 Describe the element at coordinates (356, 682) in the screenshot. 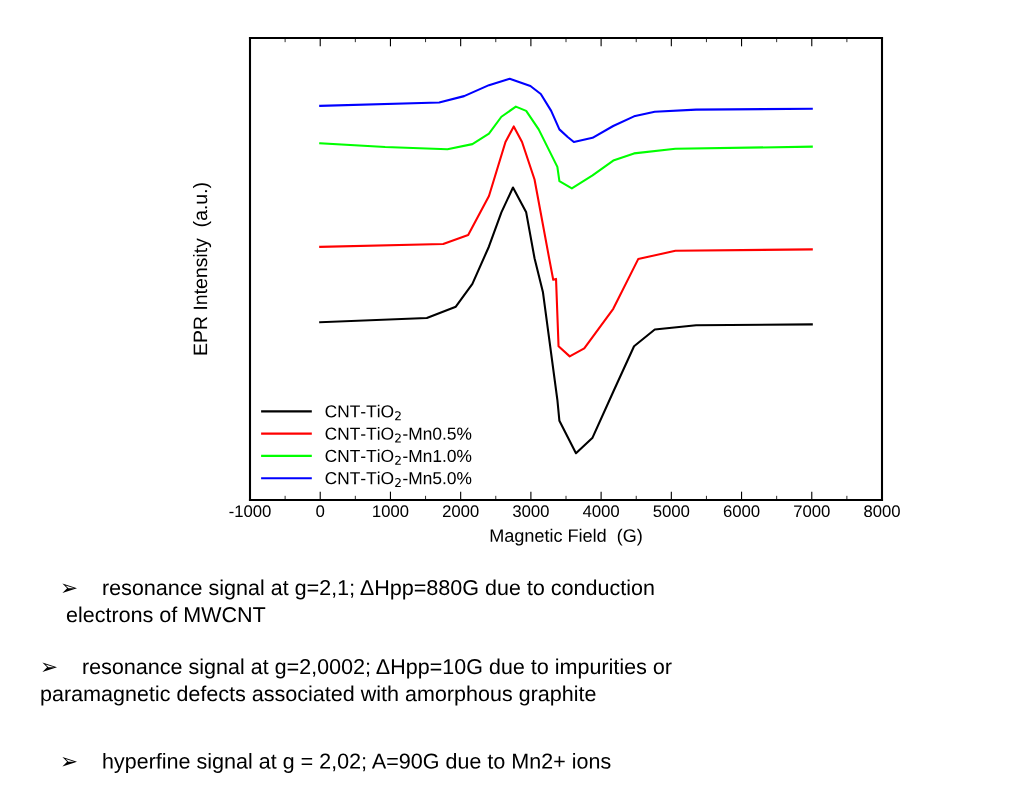

I see `text: ➢ resonance signal at g=2,0002; ΔHpp=10G due to impurities or paramagnetic defects associated with amorphous graphite` at that location.